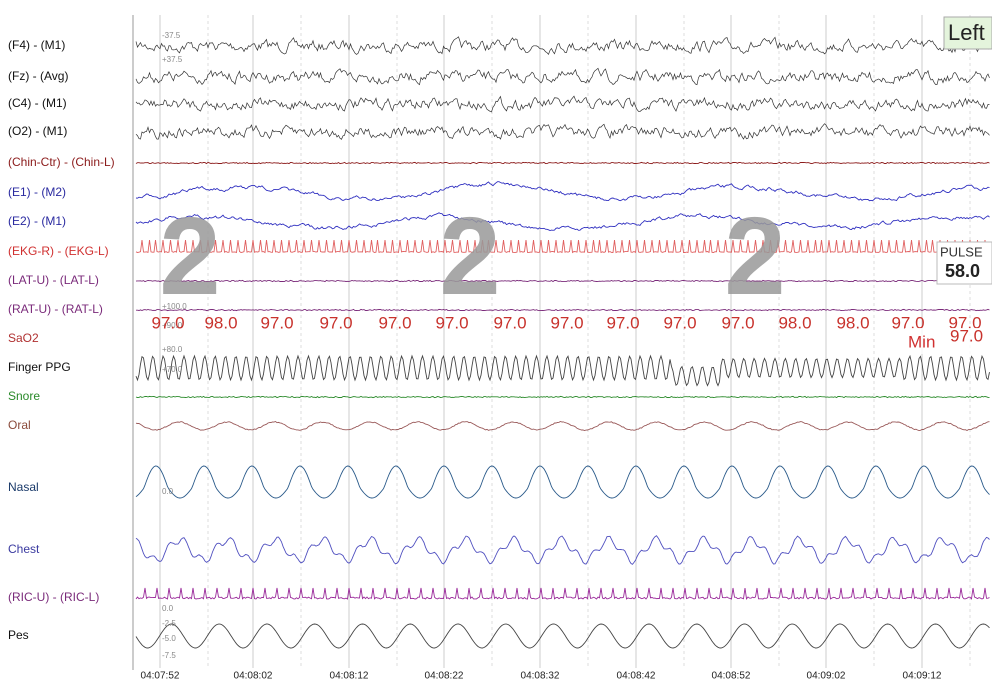 Image resolution: width=992 pixels, height=690 pixels. What do you see at coordinates (921, 341) in the screenshot?
I see `sao2-min-label: Min` at bounding box center [921, 341].